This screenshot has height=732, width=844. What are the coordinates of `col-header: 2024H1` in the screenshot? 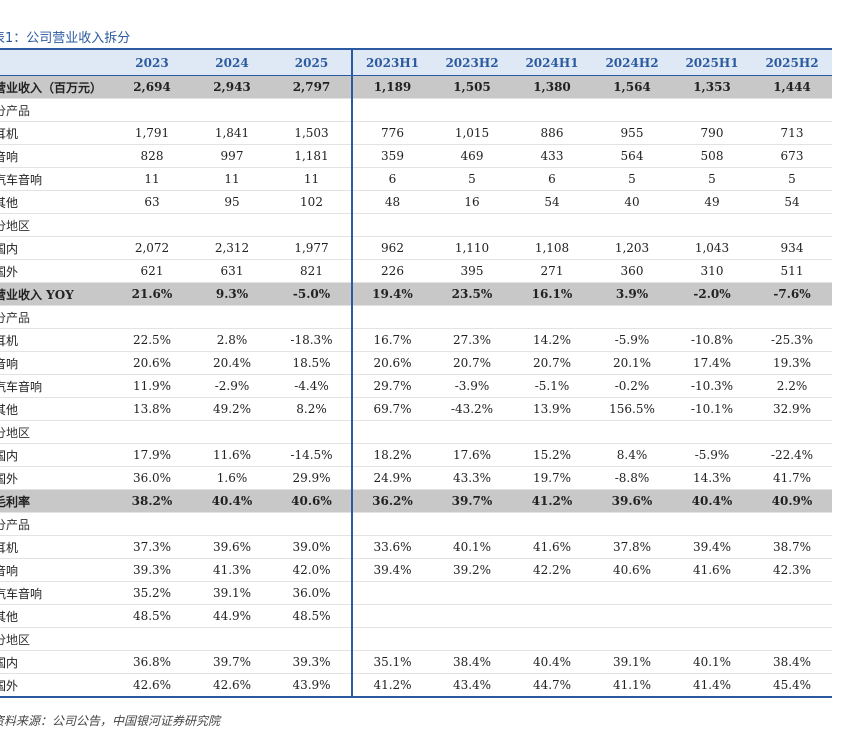 It's located at (552, 62).